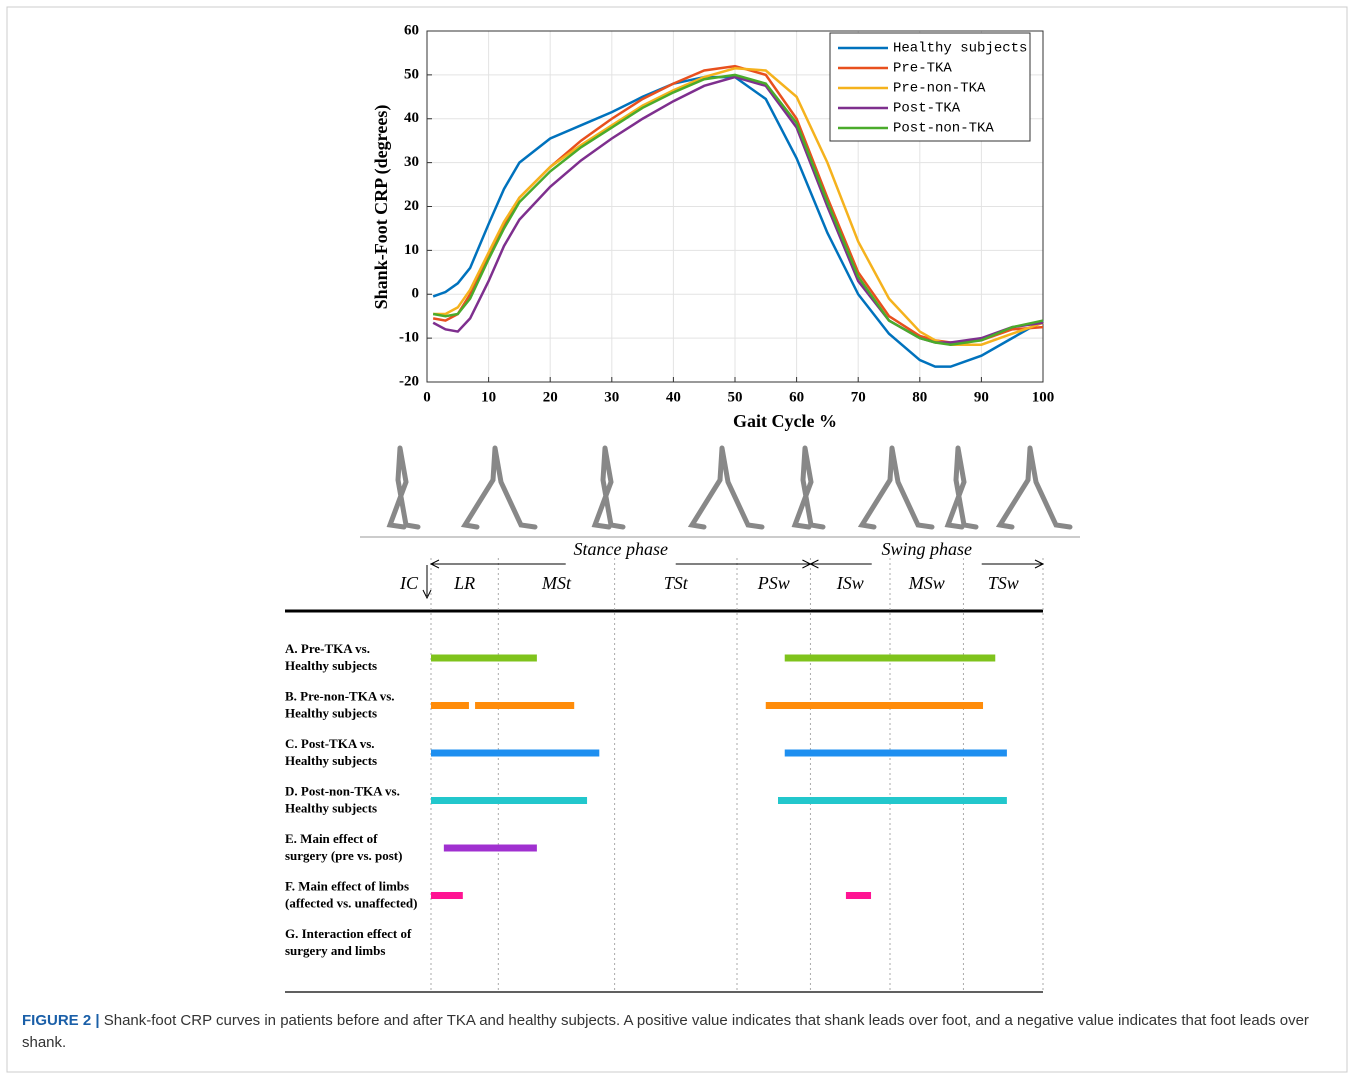 This screenshot has height=1080, width=1355. What do you see at coordinates (411, 162) in the screenshot?
I see `y-tick-label: 30` at bounding box center [411, 162].